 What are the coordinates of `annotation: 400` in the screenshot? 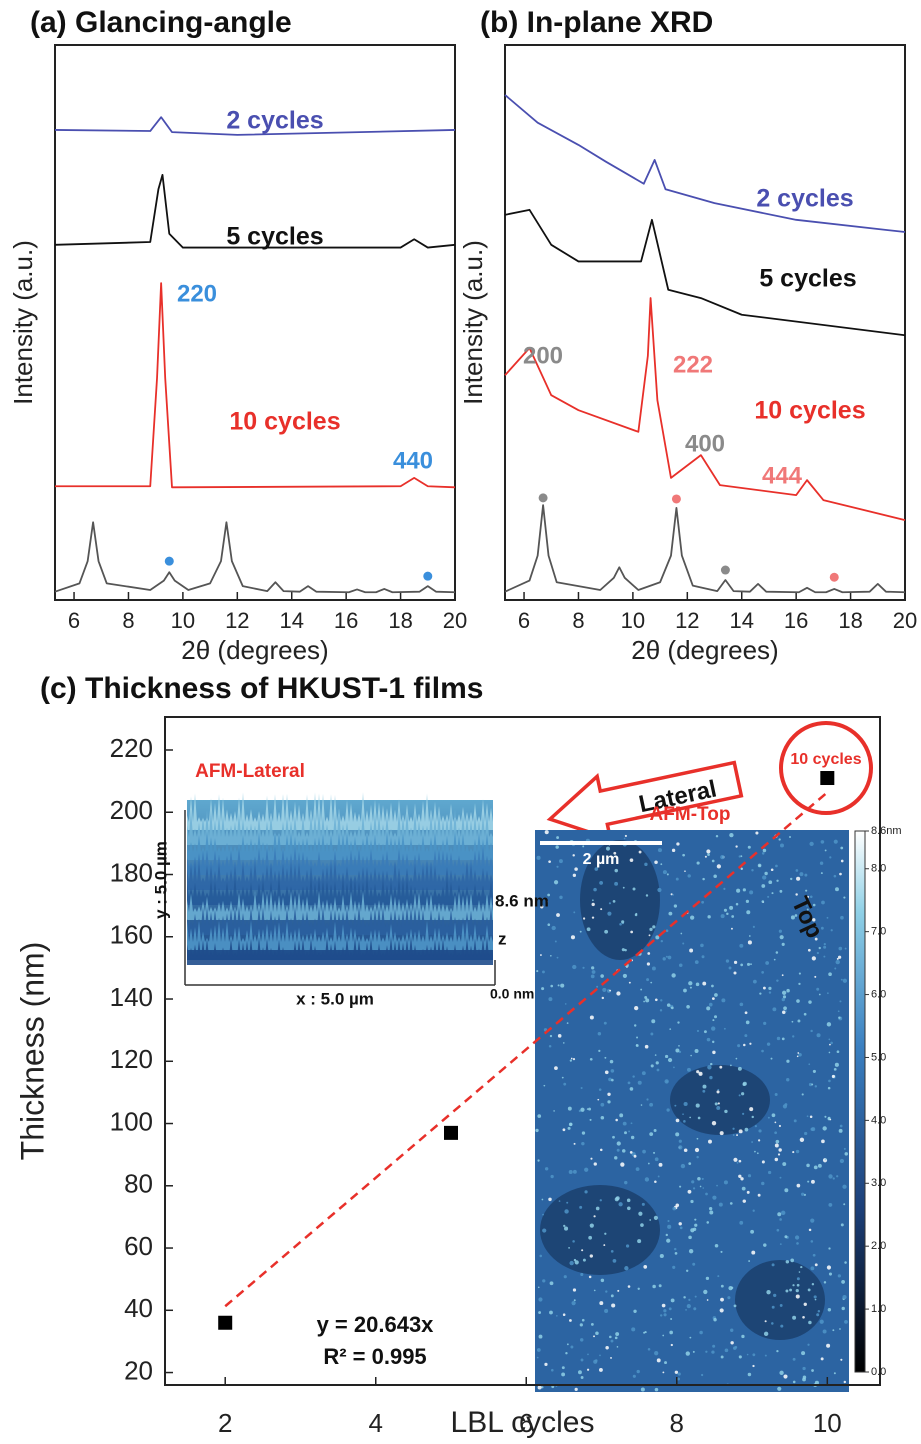 It's located at (705, 443).